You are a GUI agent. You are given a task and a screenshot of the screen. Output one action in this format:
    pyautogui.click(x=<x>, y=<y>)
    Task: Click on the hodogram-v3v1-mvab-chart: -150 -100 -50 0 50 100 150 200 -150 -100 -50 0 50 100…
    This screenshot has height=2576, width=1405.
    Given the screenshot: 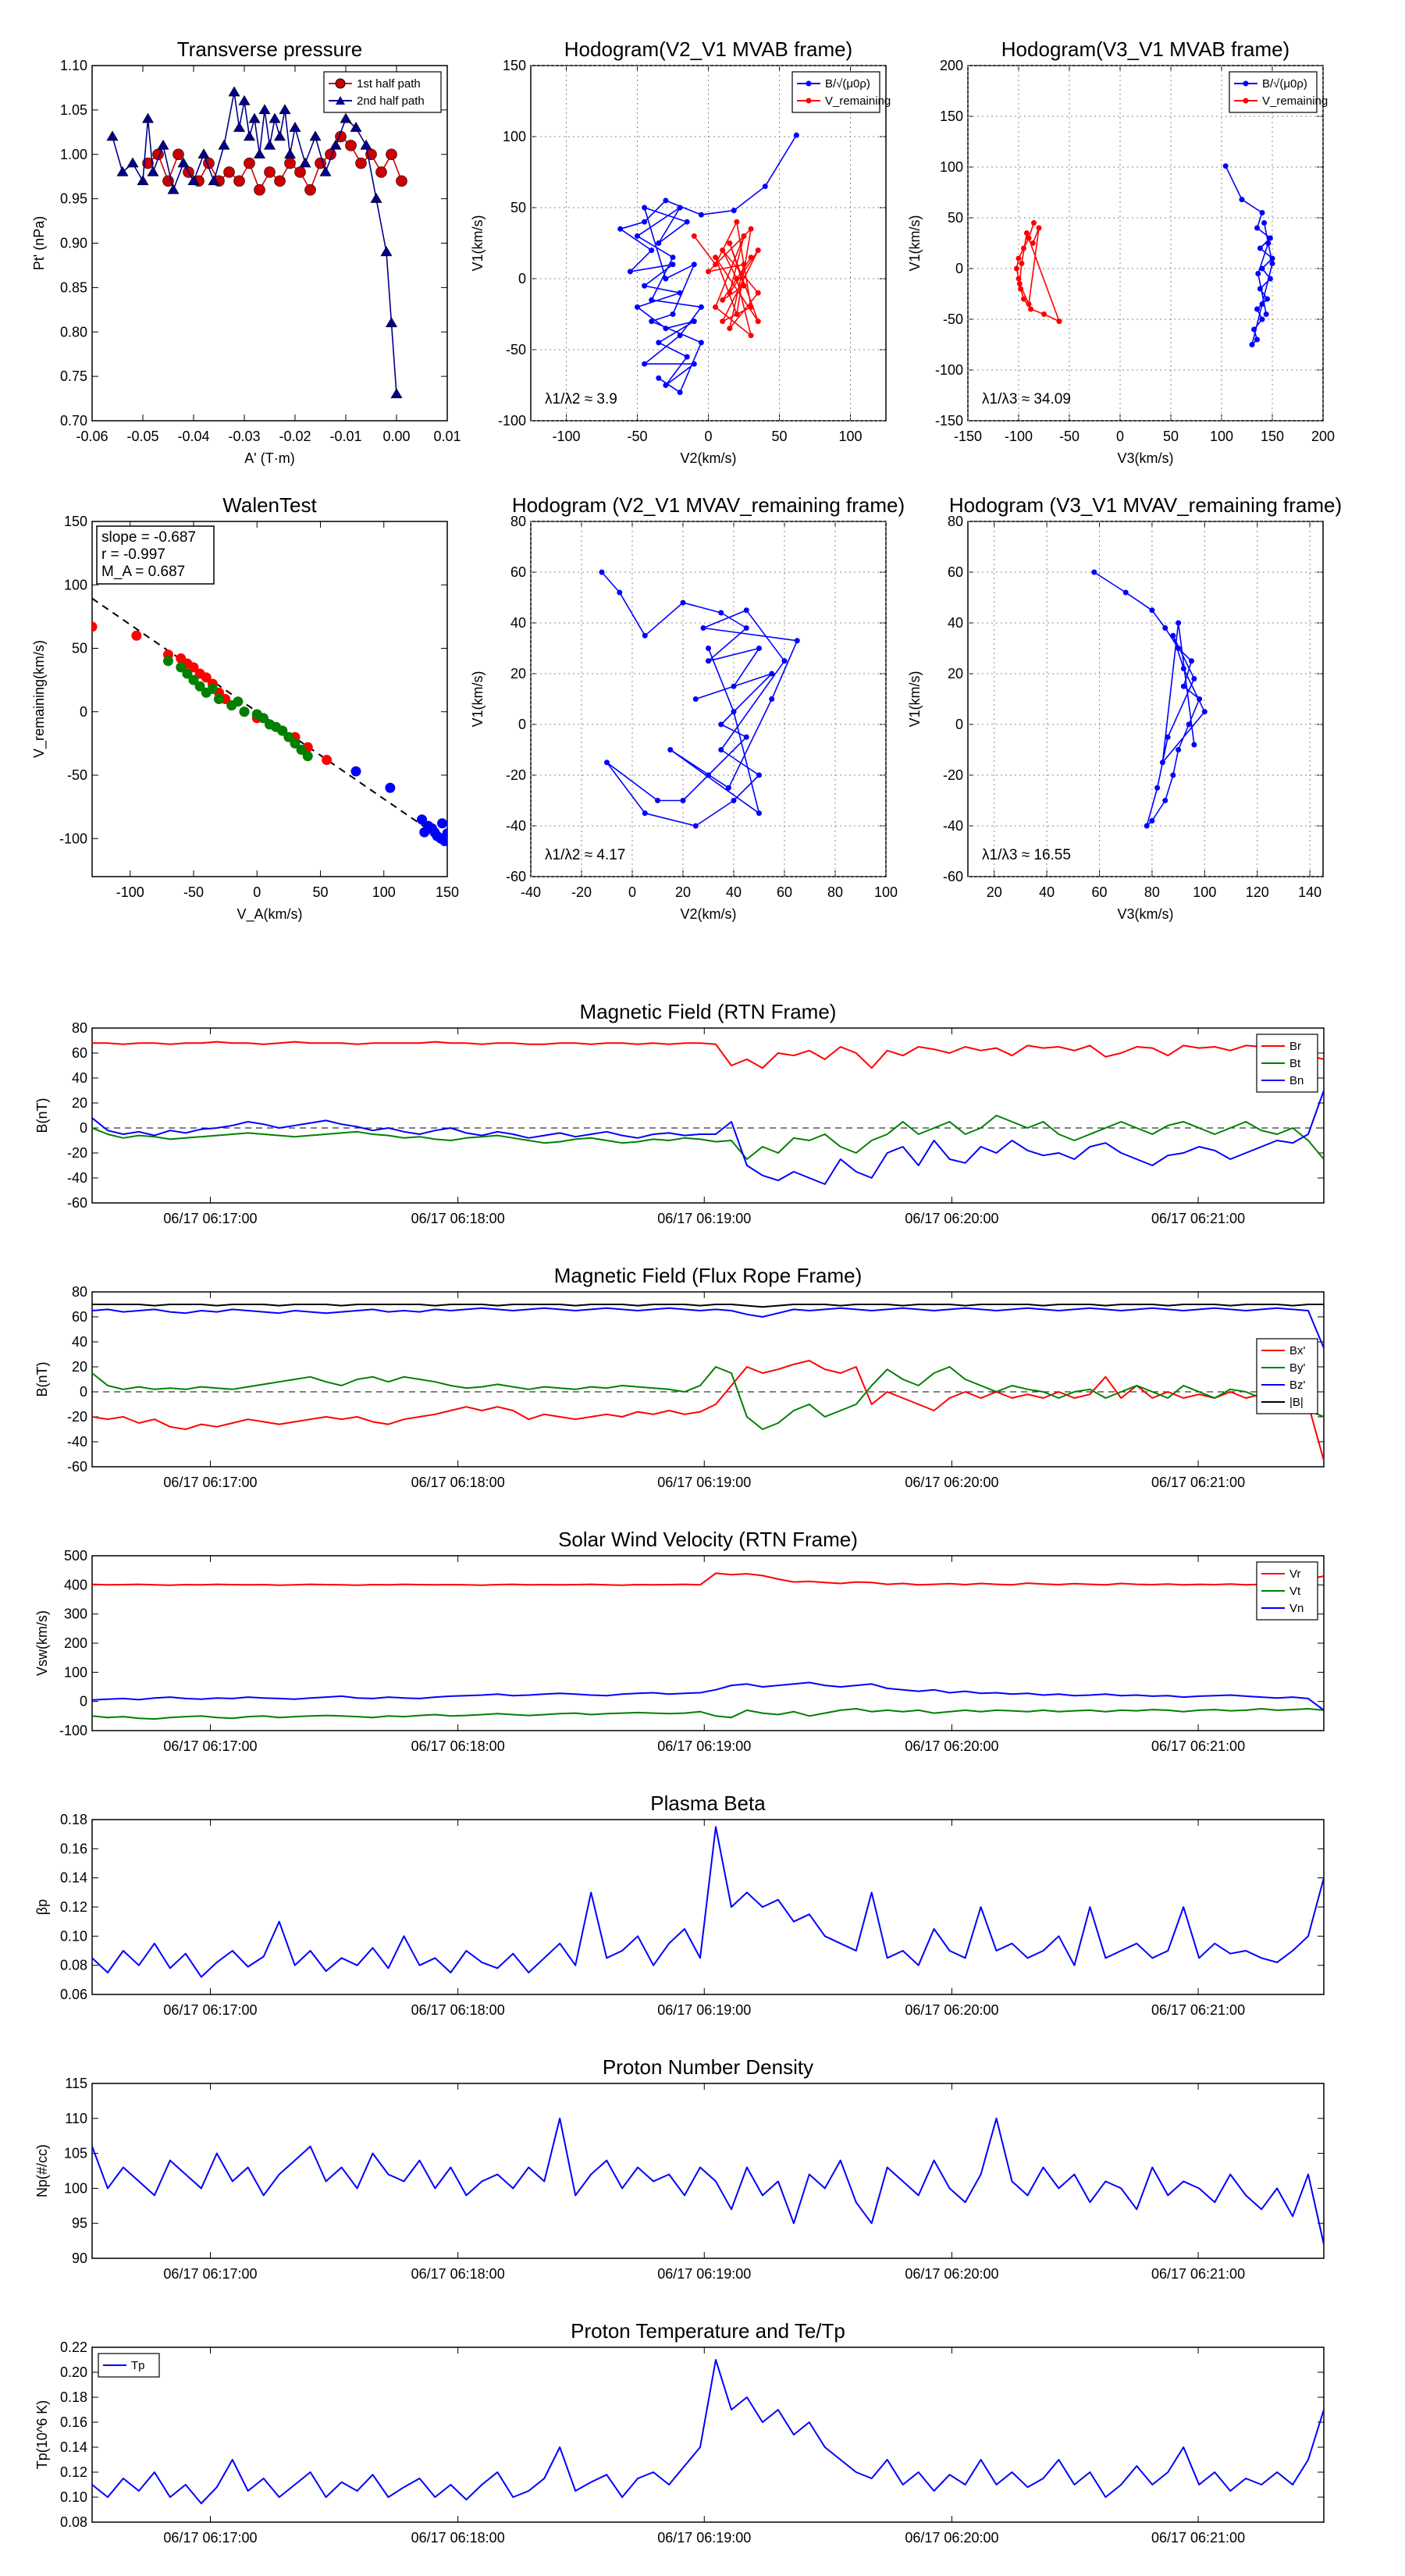 What is the action you would take?
    pyautogui.click(x=1121, y=251)
    